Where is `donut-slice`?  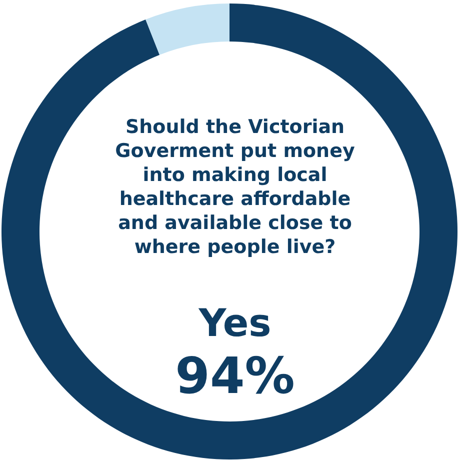 donut-slice is located at coordinates (188, 29).